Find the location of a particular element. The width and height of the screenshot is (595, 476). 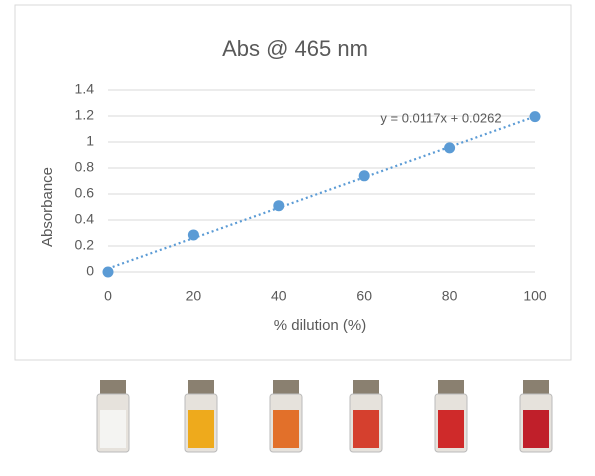

x-axis-label: % dilution (%) is located at coordinates (320, 325).